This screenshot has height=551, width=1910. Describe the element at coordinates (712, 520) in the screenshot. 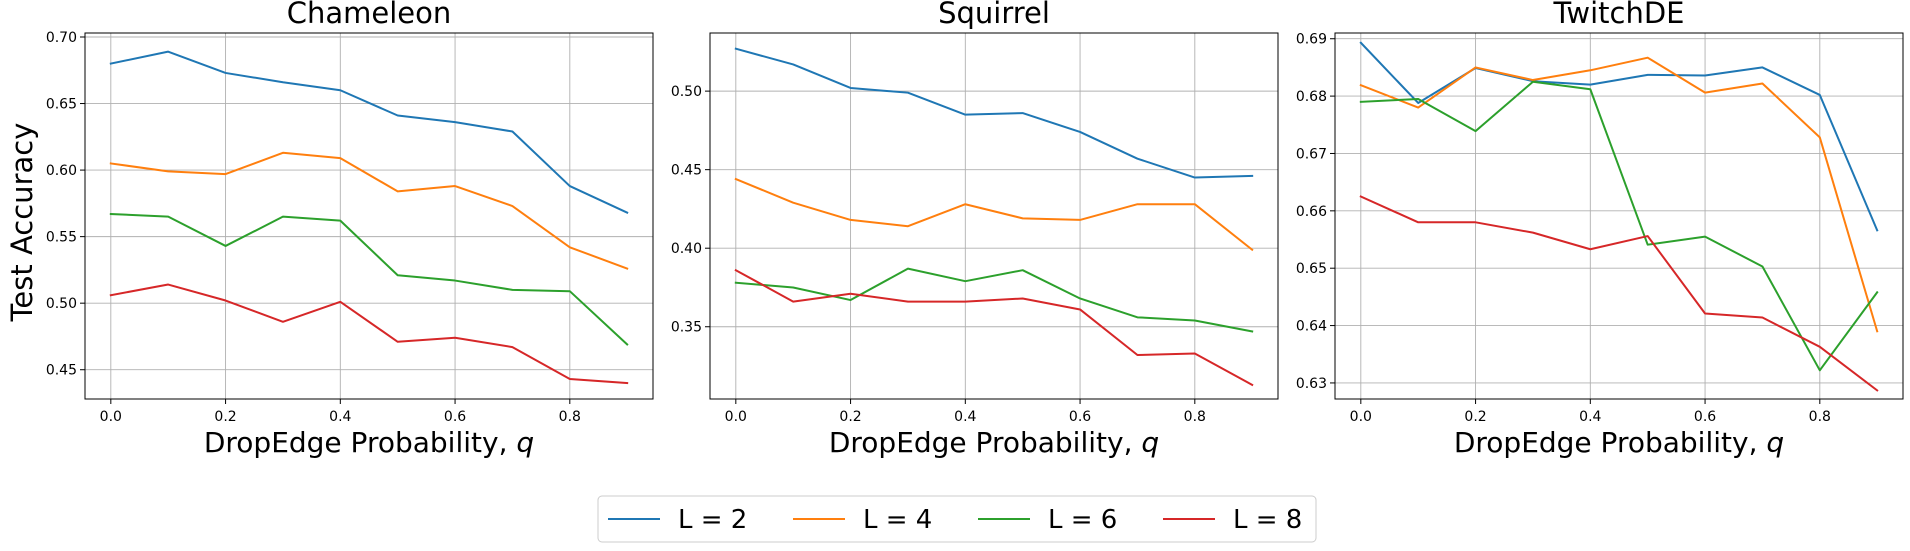

I see `legend-label: L = 2` at that location.